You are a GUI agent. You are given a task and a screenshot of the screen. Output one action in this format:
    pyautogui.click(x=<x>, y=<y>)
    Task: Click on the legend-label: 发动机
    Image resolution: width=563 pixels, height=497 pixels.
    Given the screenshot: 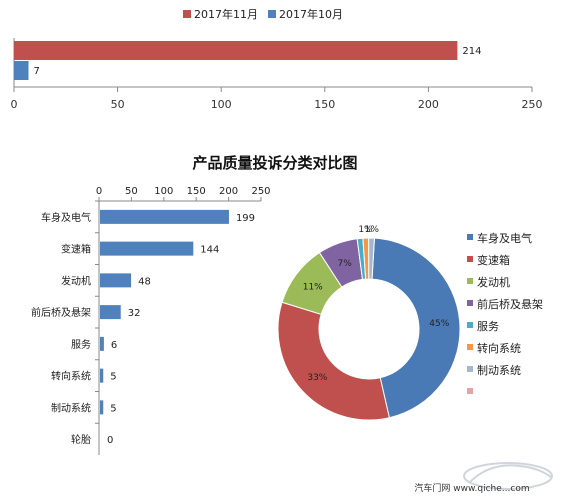 What is the action you would take?
    pyautogui.click(x=493, y=282)
    